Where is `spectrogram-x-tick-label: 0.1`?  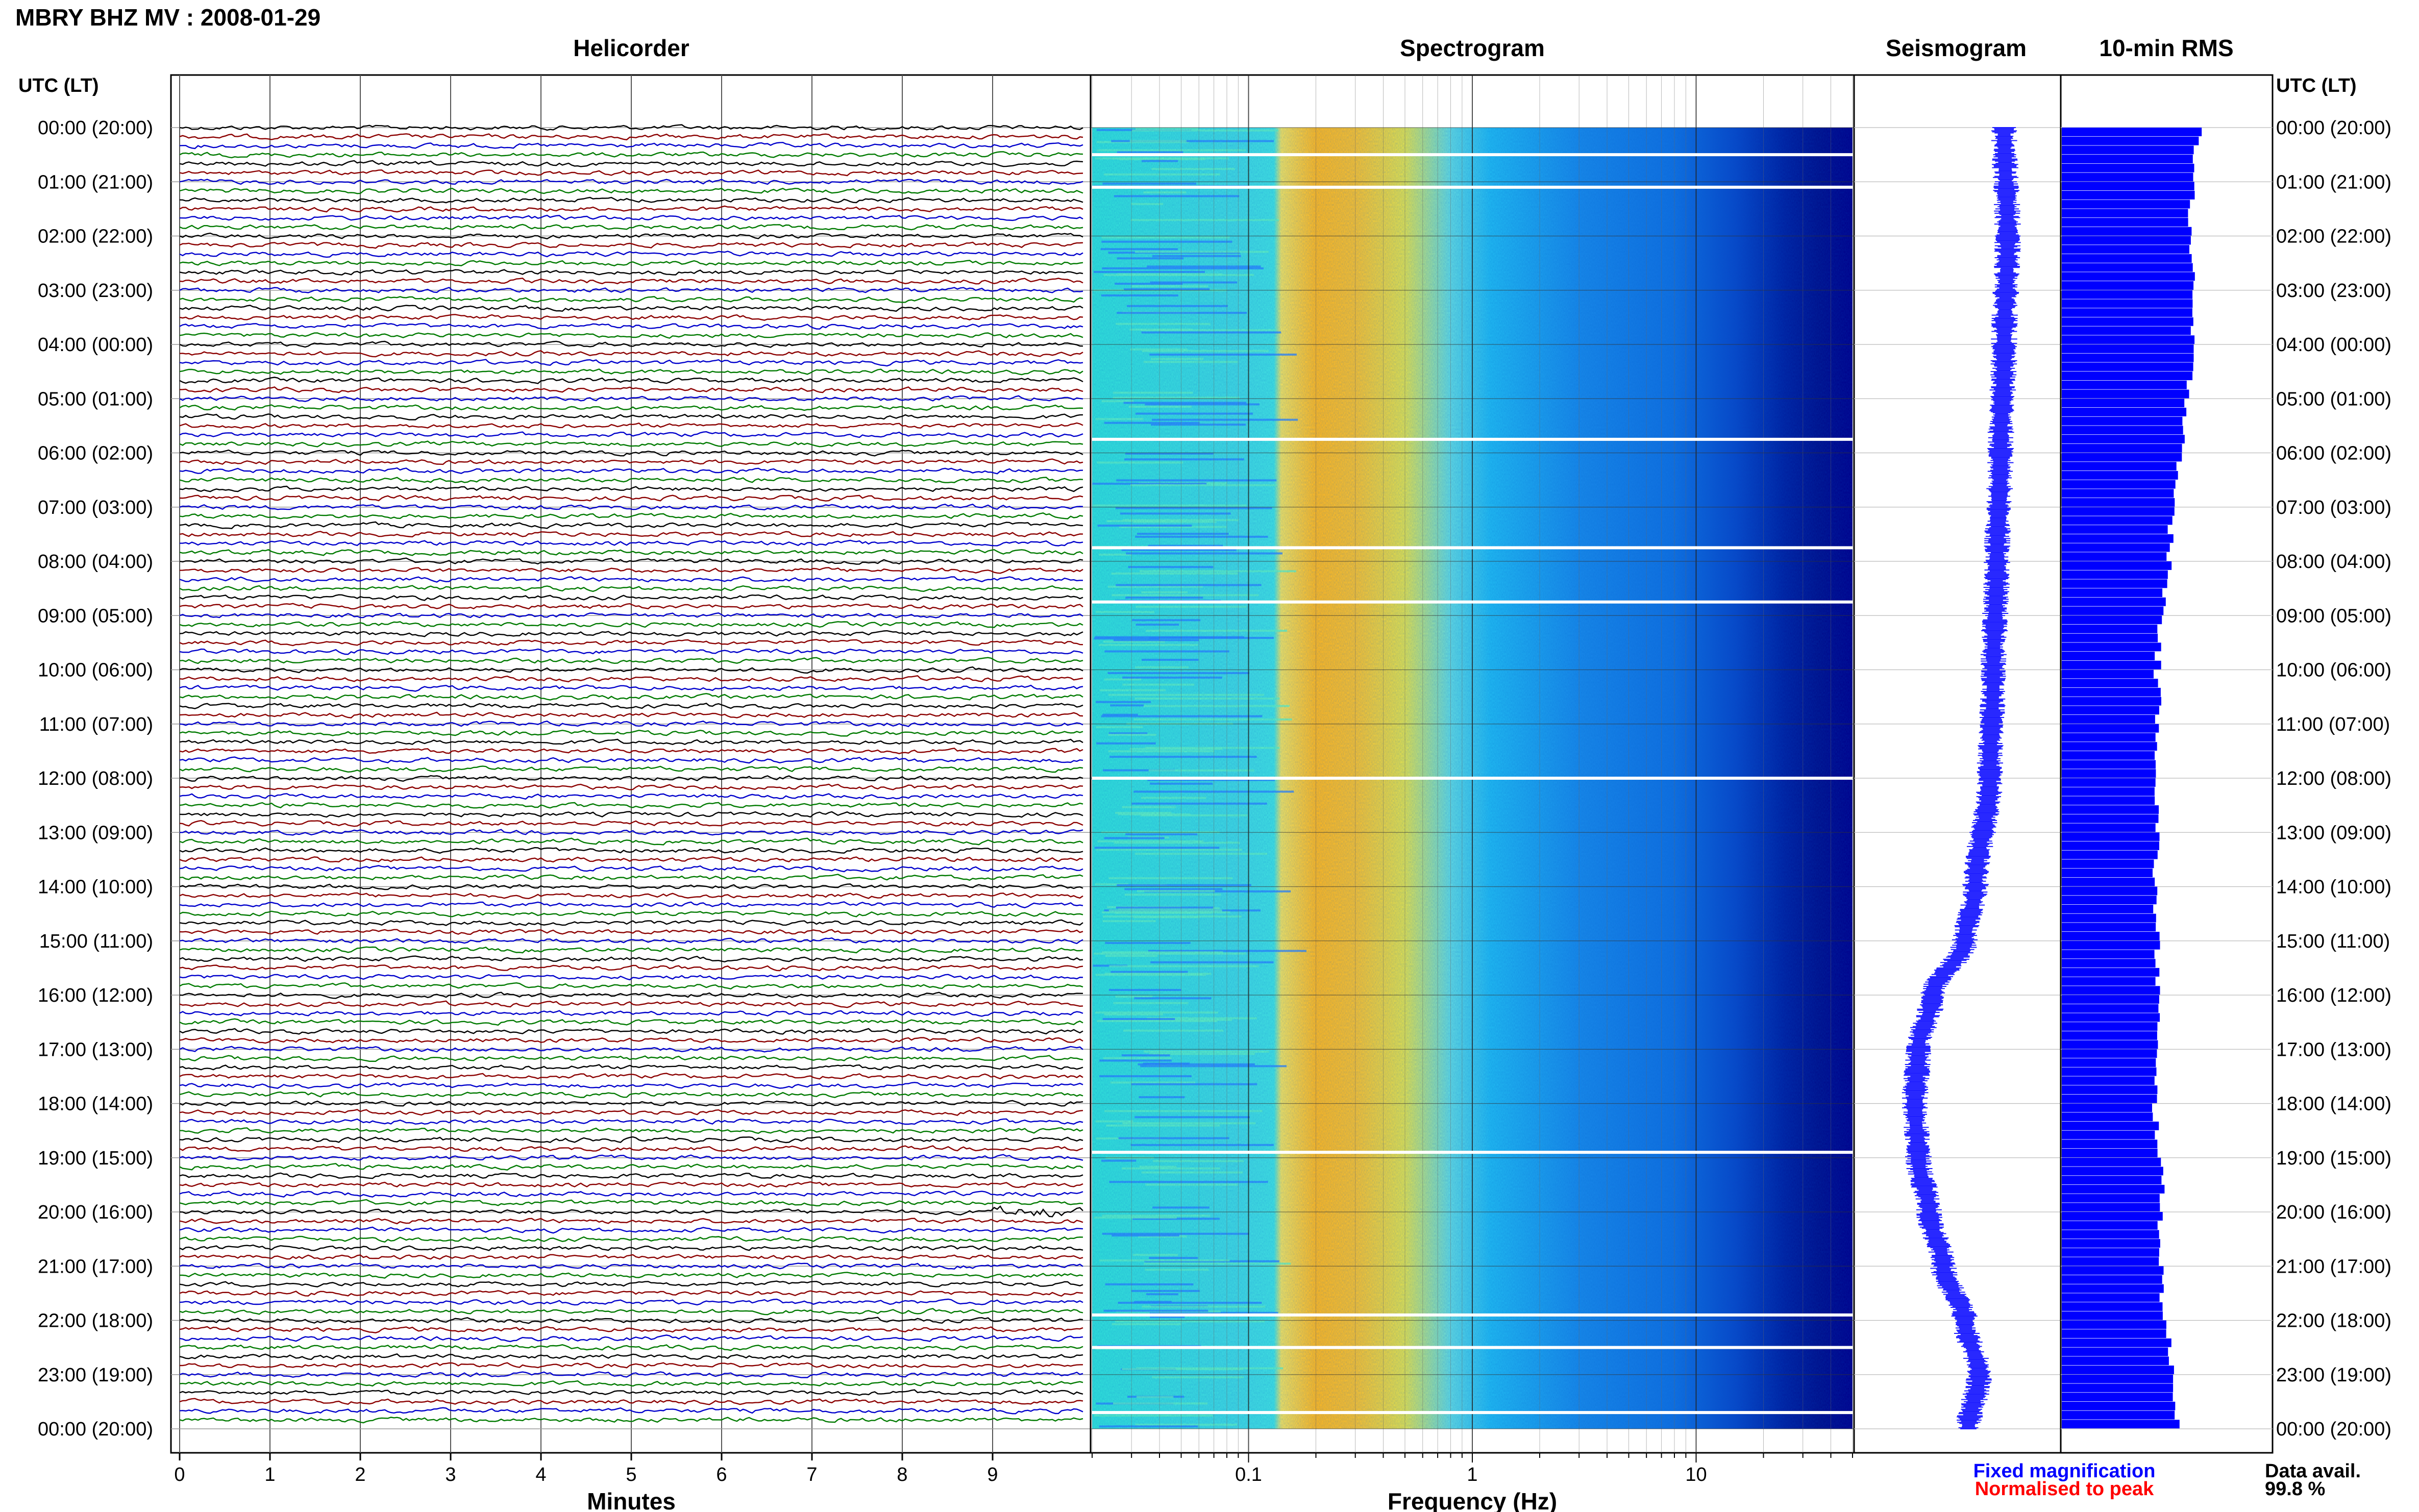
spectrogram-x-tick-label: 0.1 is located at coordinates (1248, 1474).